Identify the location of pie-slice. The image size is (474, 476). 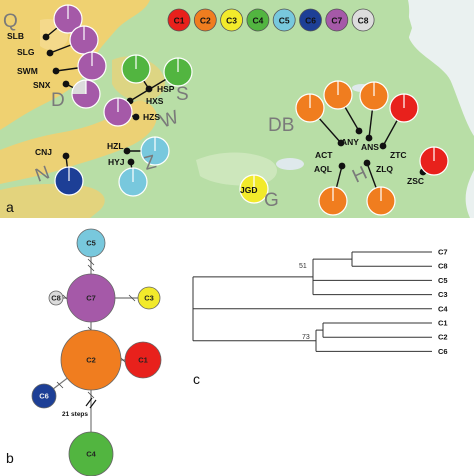
(79, 87).